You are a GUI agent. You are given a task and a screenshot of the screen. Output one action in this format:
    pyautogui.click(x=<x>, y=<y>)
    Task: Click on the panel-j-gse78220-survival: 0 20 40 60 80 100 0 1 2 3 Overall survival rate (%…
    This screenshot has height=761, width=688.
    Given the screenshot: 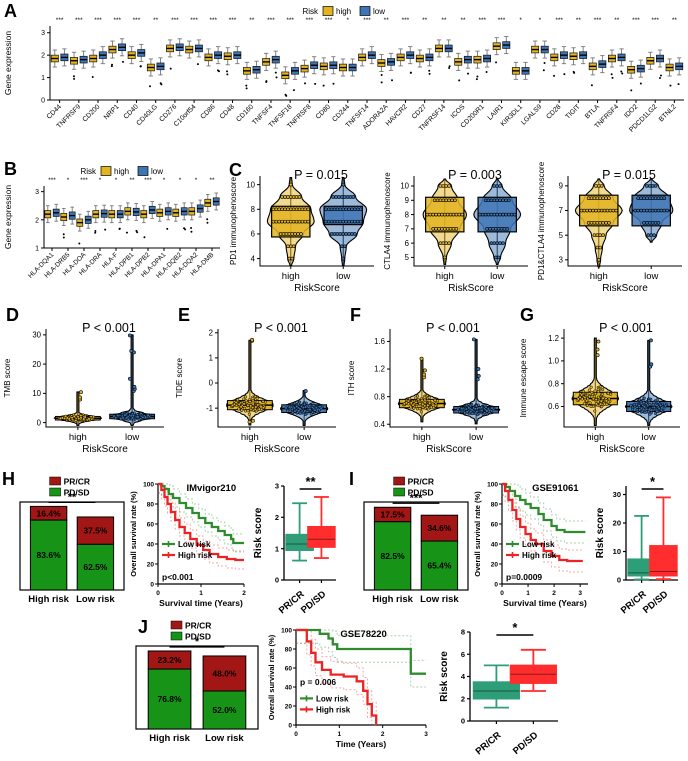 What is the action you would take?
    pyautogui.click(x=349, y=688)
    